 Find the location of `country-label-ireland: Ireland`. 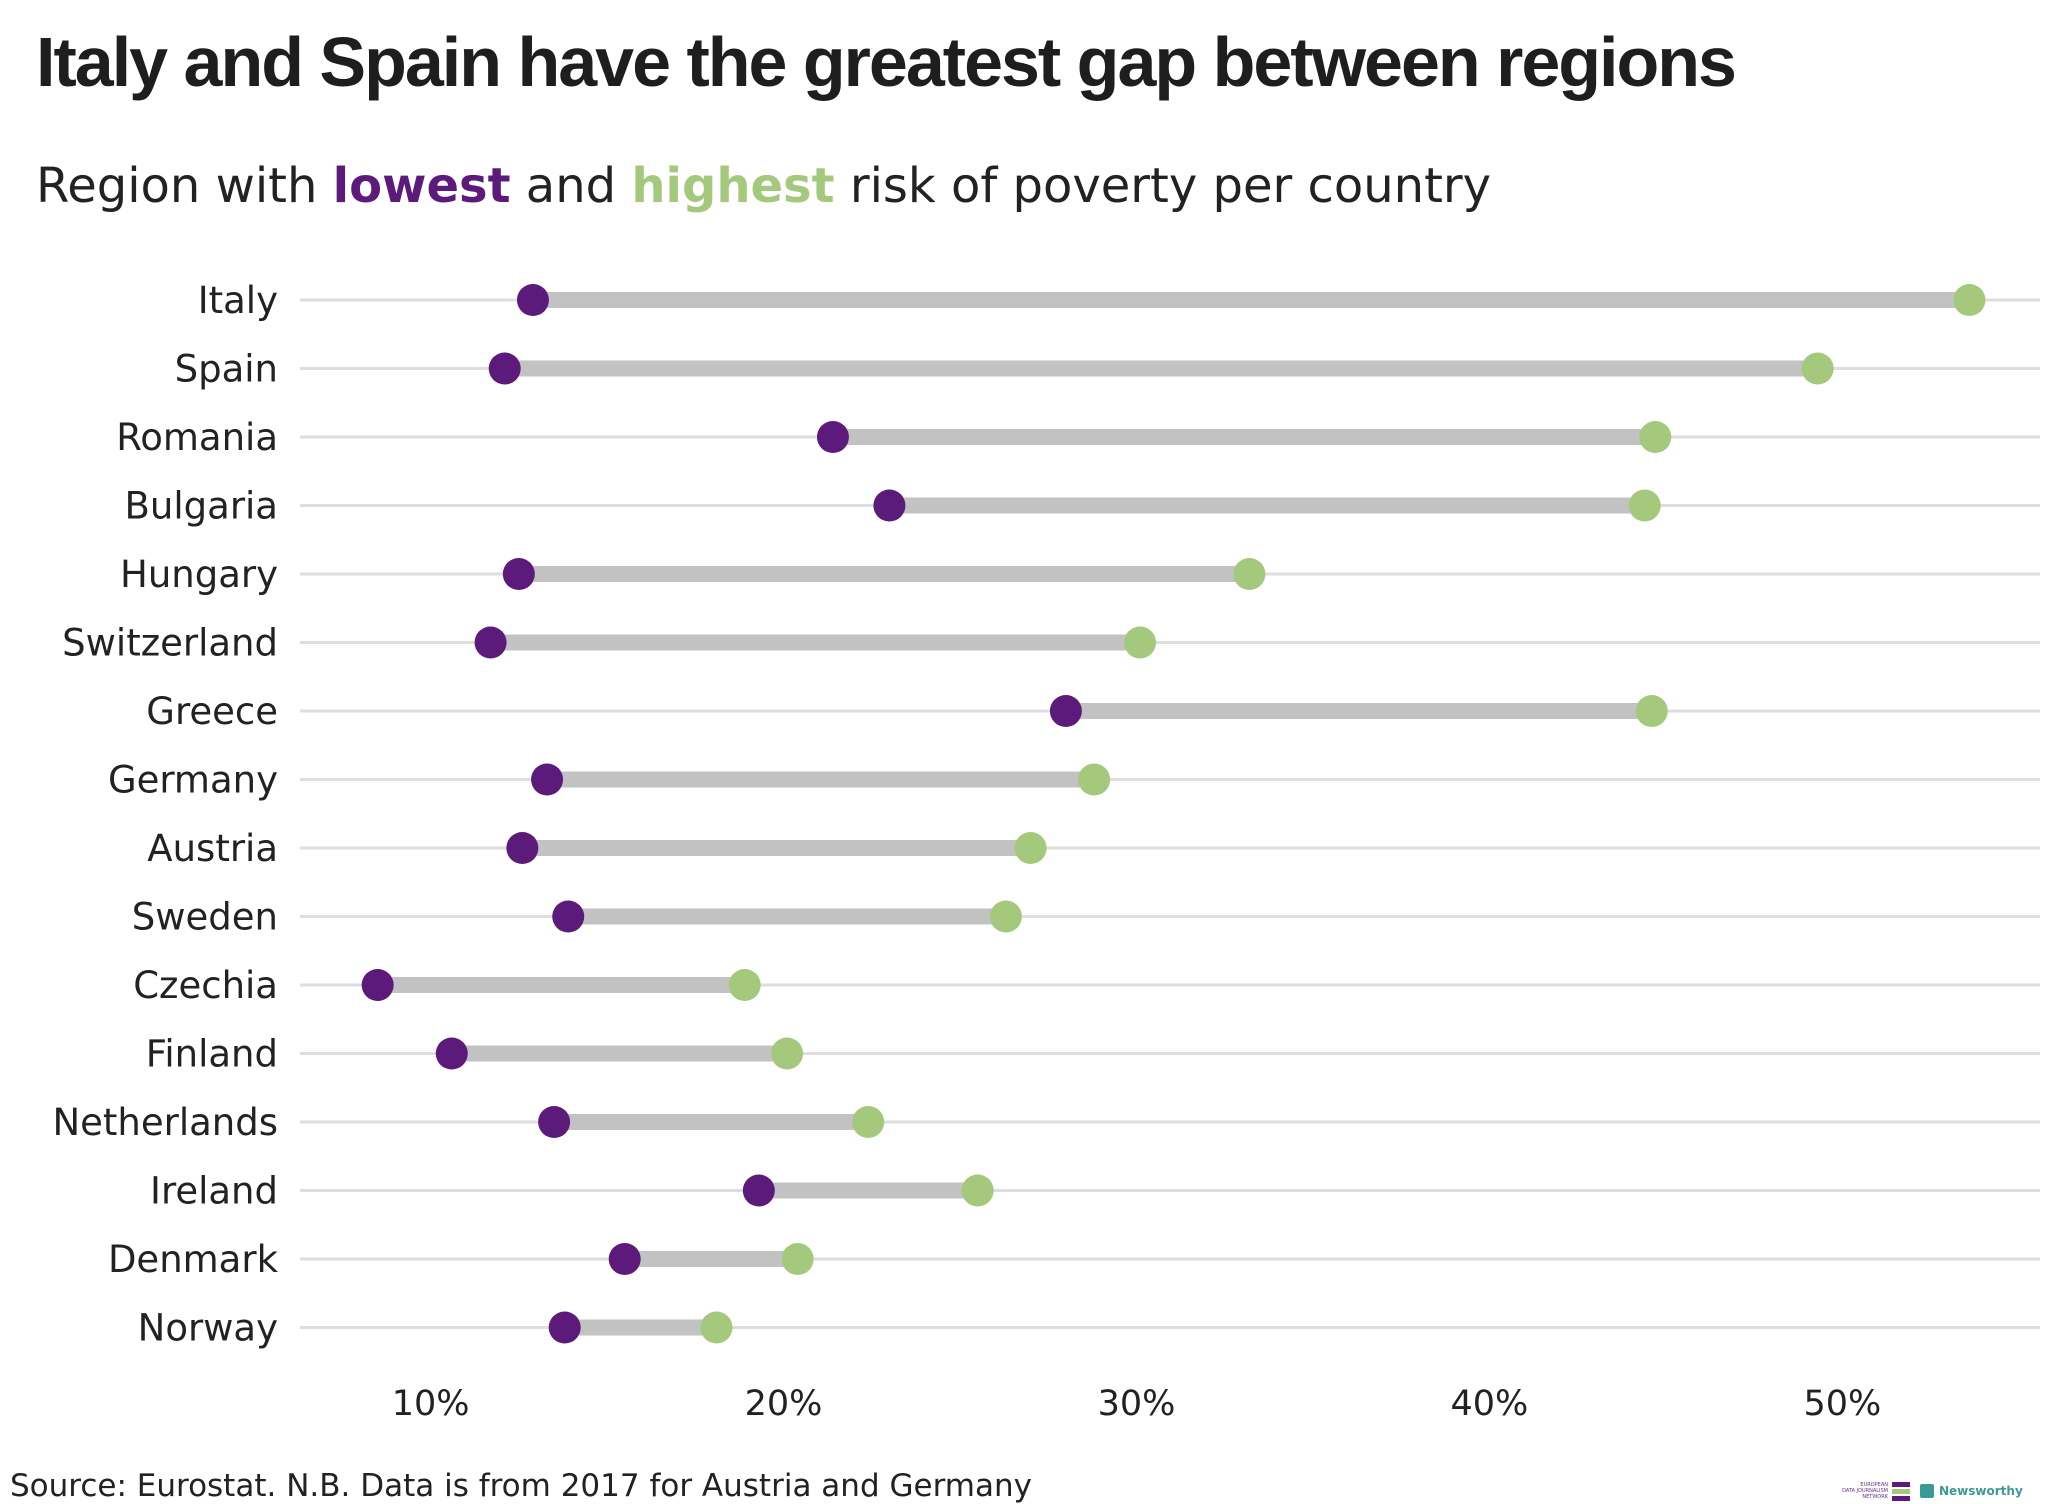

country-label-ireland: Ireland is located at coordinates (214, 1191).